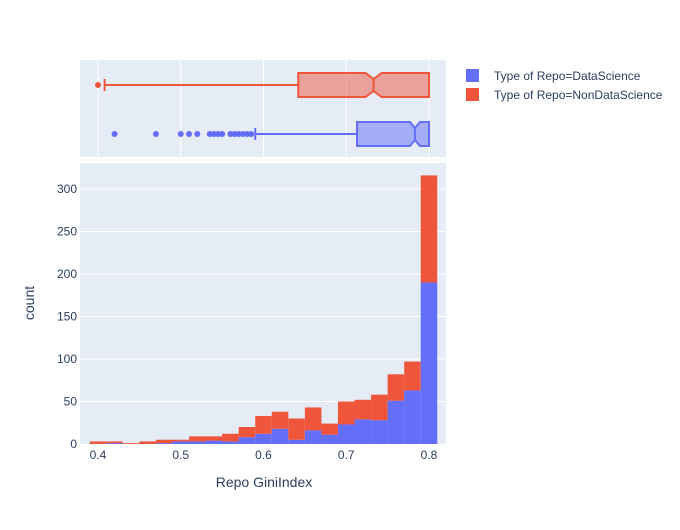  Describe the element at coordinates (578, 94) in the screenshot. I see `legend-label: Type of Repo=NonDataScience` at that location.